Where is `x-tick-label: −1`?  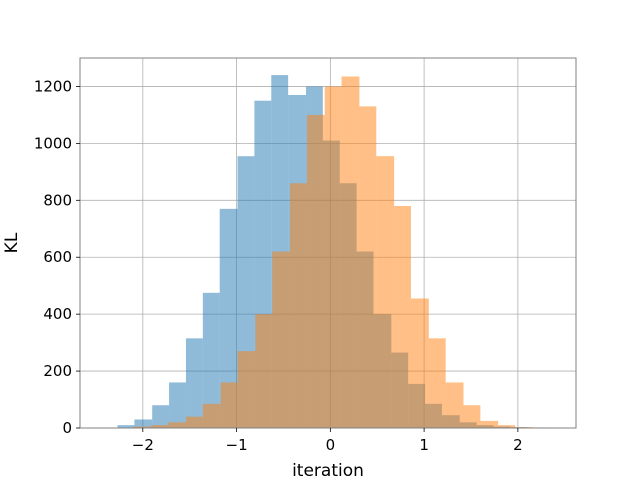
x-tick-label: −1 is located at coordinates (237, 445).